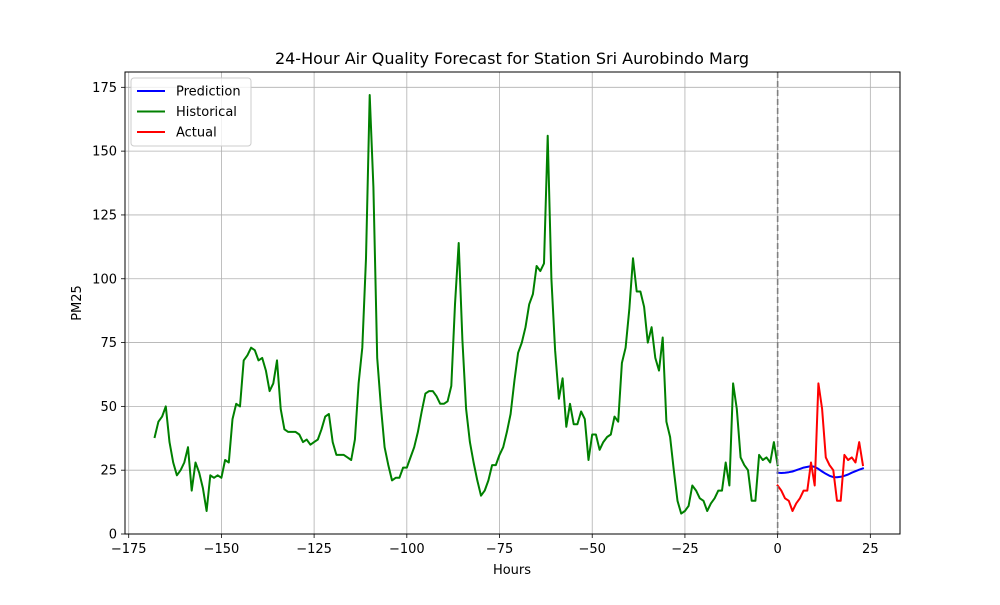  What do you see at coordinates (314, 549) in the screenshot?
I see `x-tick-label: −125` at bounding box center [314, 549].